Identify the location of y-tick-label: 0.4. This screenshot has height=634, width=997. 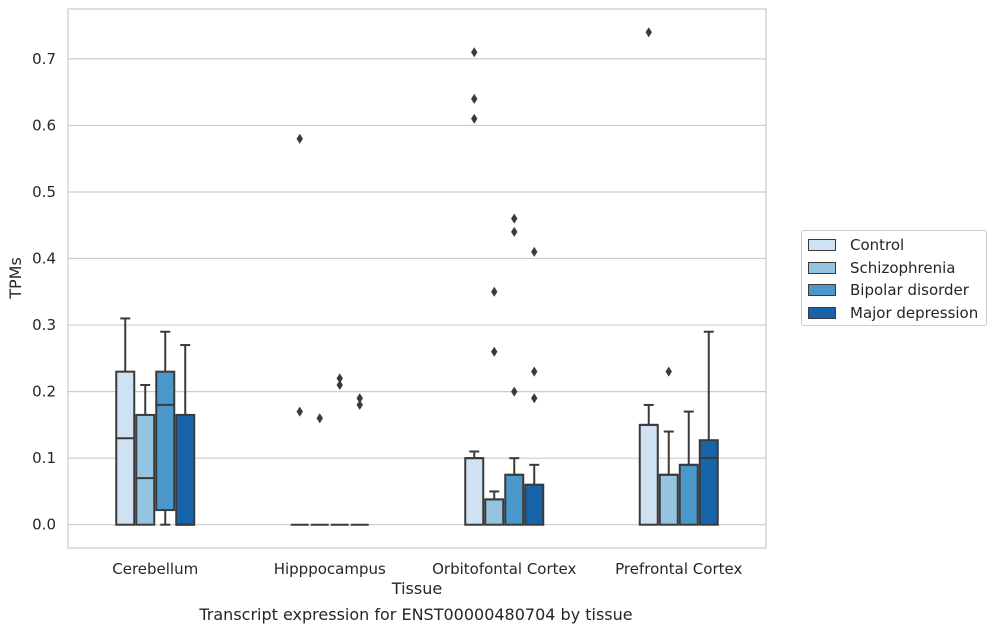
(44, 259).